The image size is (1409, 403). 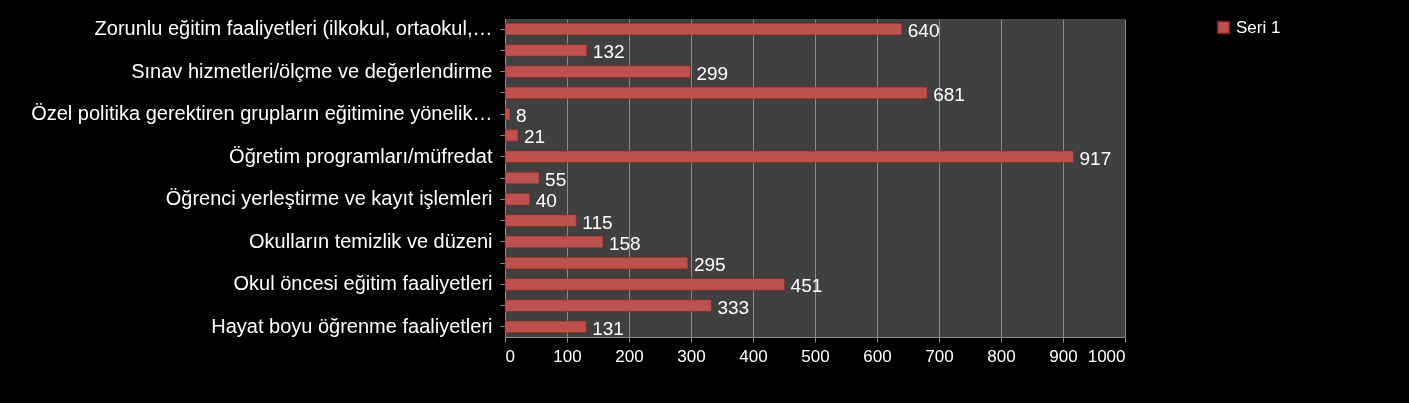 What do you see at coordinates (546, 201) in the screenshot?
I see `data-label: 40` at bounding box center [546, 201].